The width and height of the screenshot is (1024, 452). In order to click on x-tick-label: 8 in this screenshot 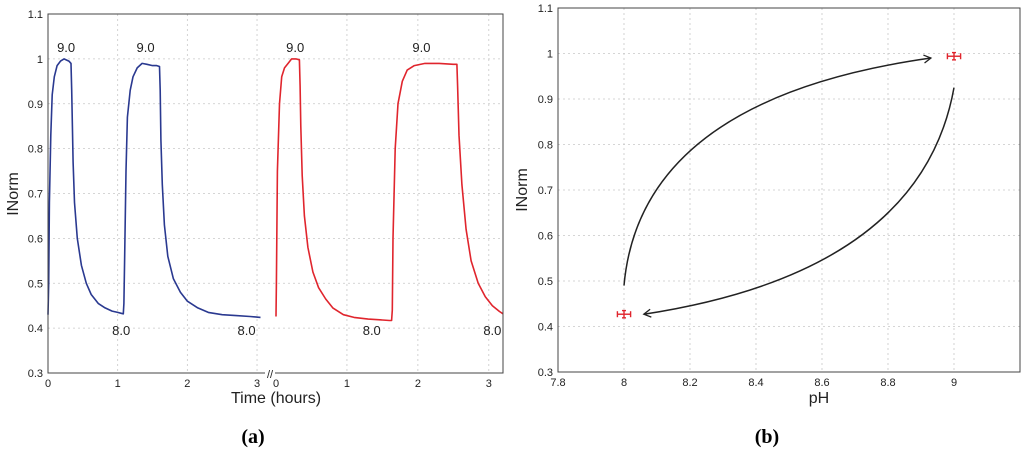, I will do `click(624, 383)`.